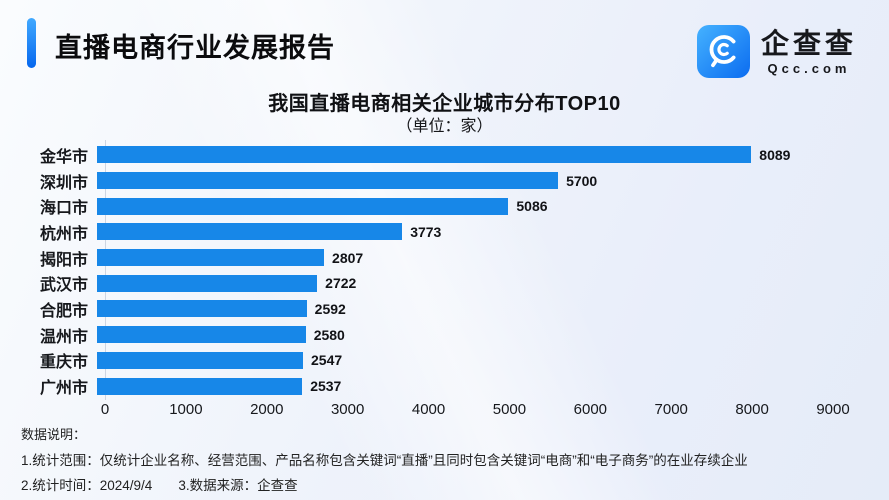 The image size is (889, 500). Describe the element at coordinates (509, 409) in the screenshot. I see `x-tick-label: 5000` at that location.